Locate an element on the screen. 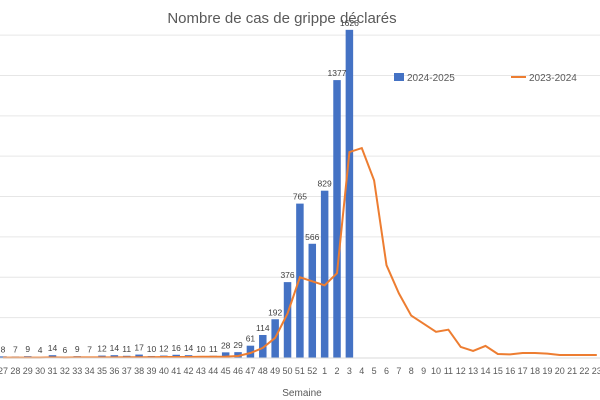 Image resolution: width=600 pixels, height=400 pixels. data-label-week-50: 376 is located at coordinates (287, 275).